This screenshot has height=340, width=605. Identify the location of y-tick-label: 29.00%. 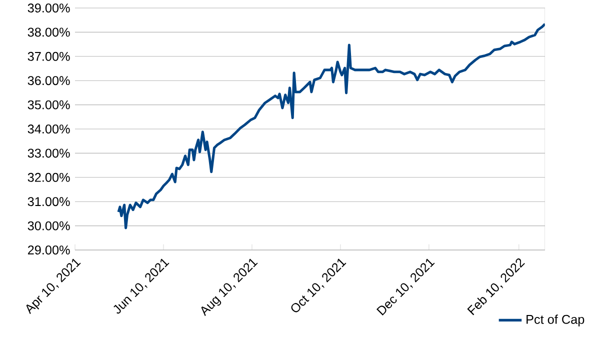
(49, 250).